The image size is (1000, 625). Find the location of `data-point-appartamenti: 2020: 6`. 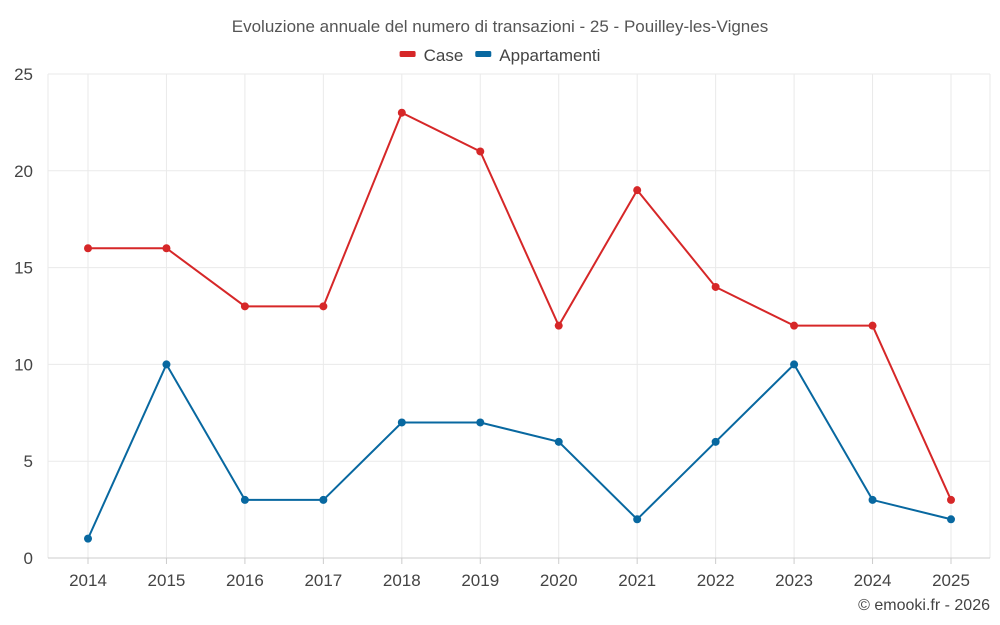

data-point-appartamenti: 2020: 6 is located at coordinates (558, 441).